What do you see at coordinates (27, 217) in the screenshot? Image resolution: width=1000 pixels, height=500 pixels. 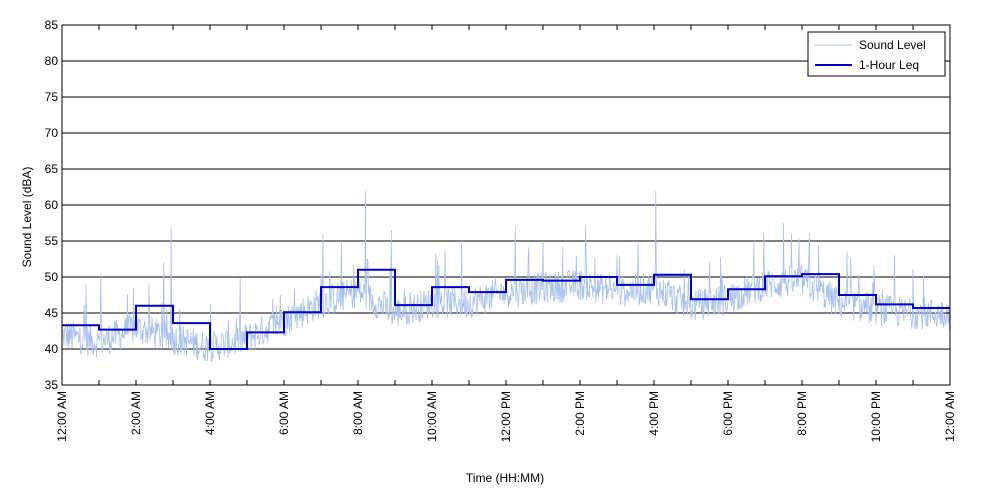 I see `y-axis-title: Sound Level (dBA)` at bounding box center [27, 217].